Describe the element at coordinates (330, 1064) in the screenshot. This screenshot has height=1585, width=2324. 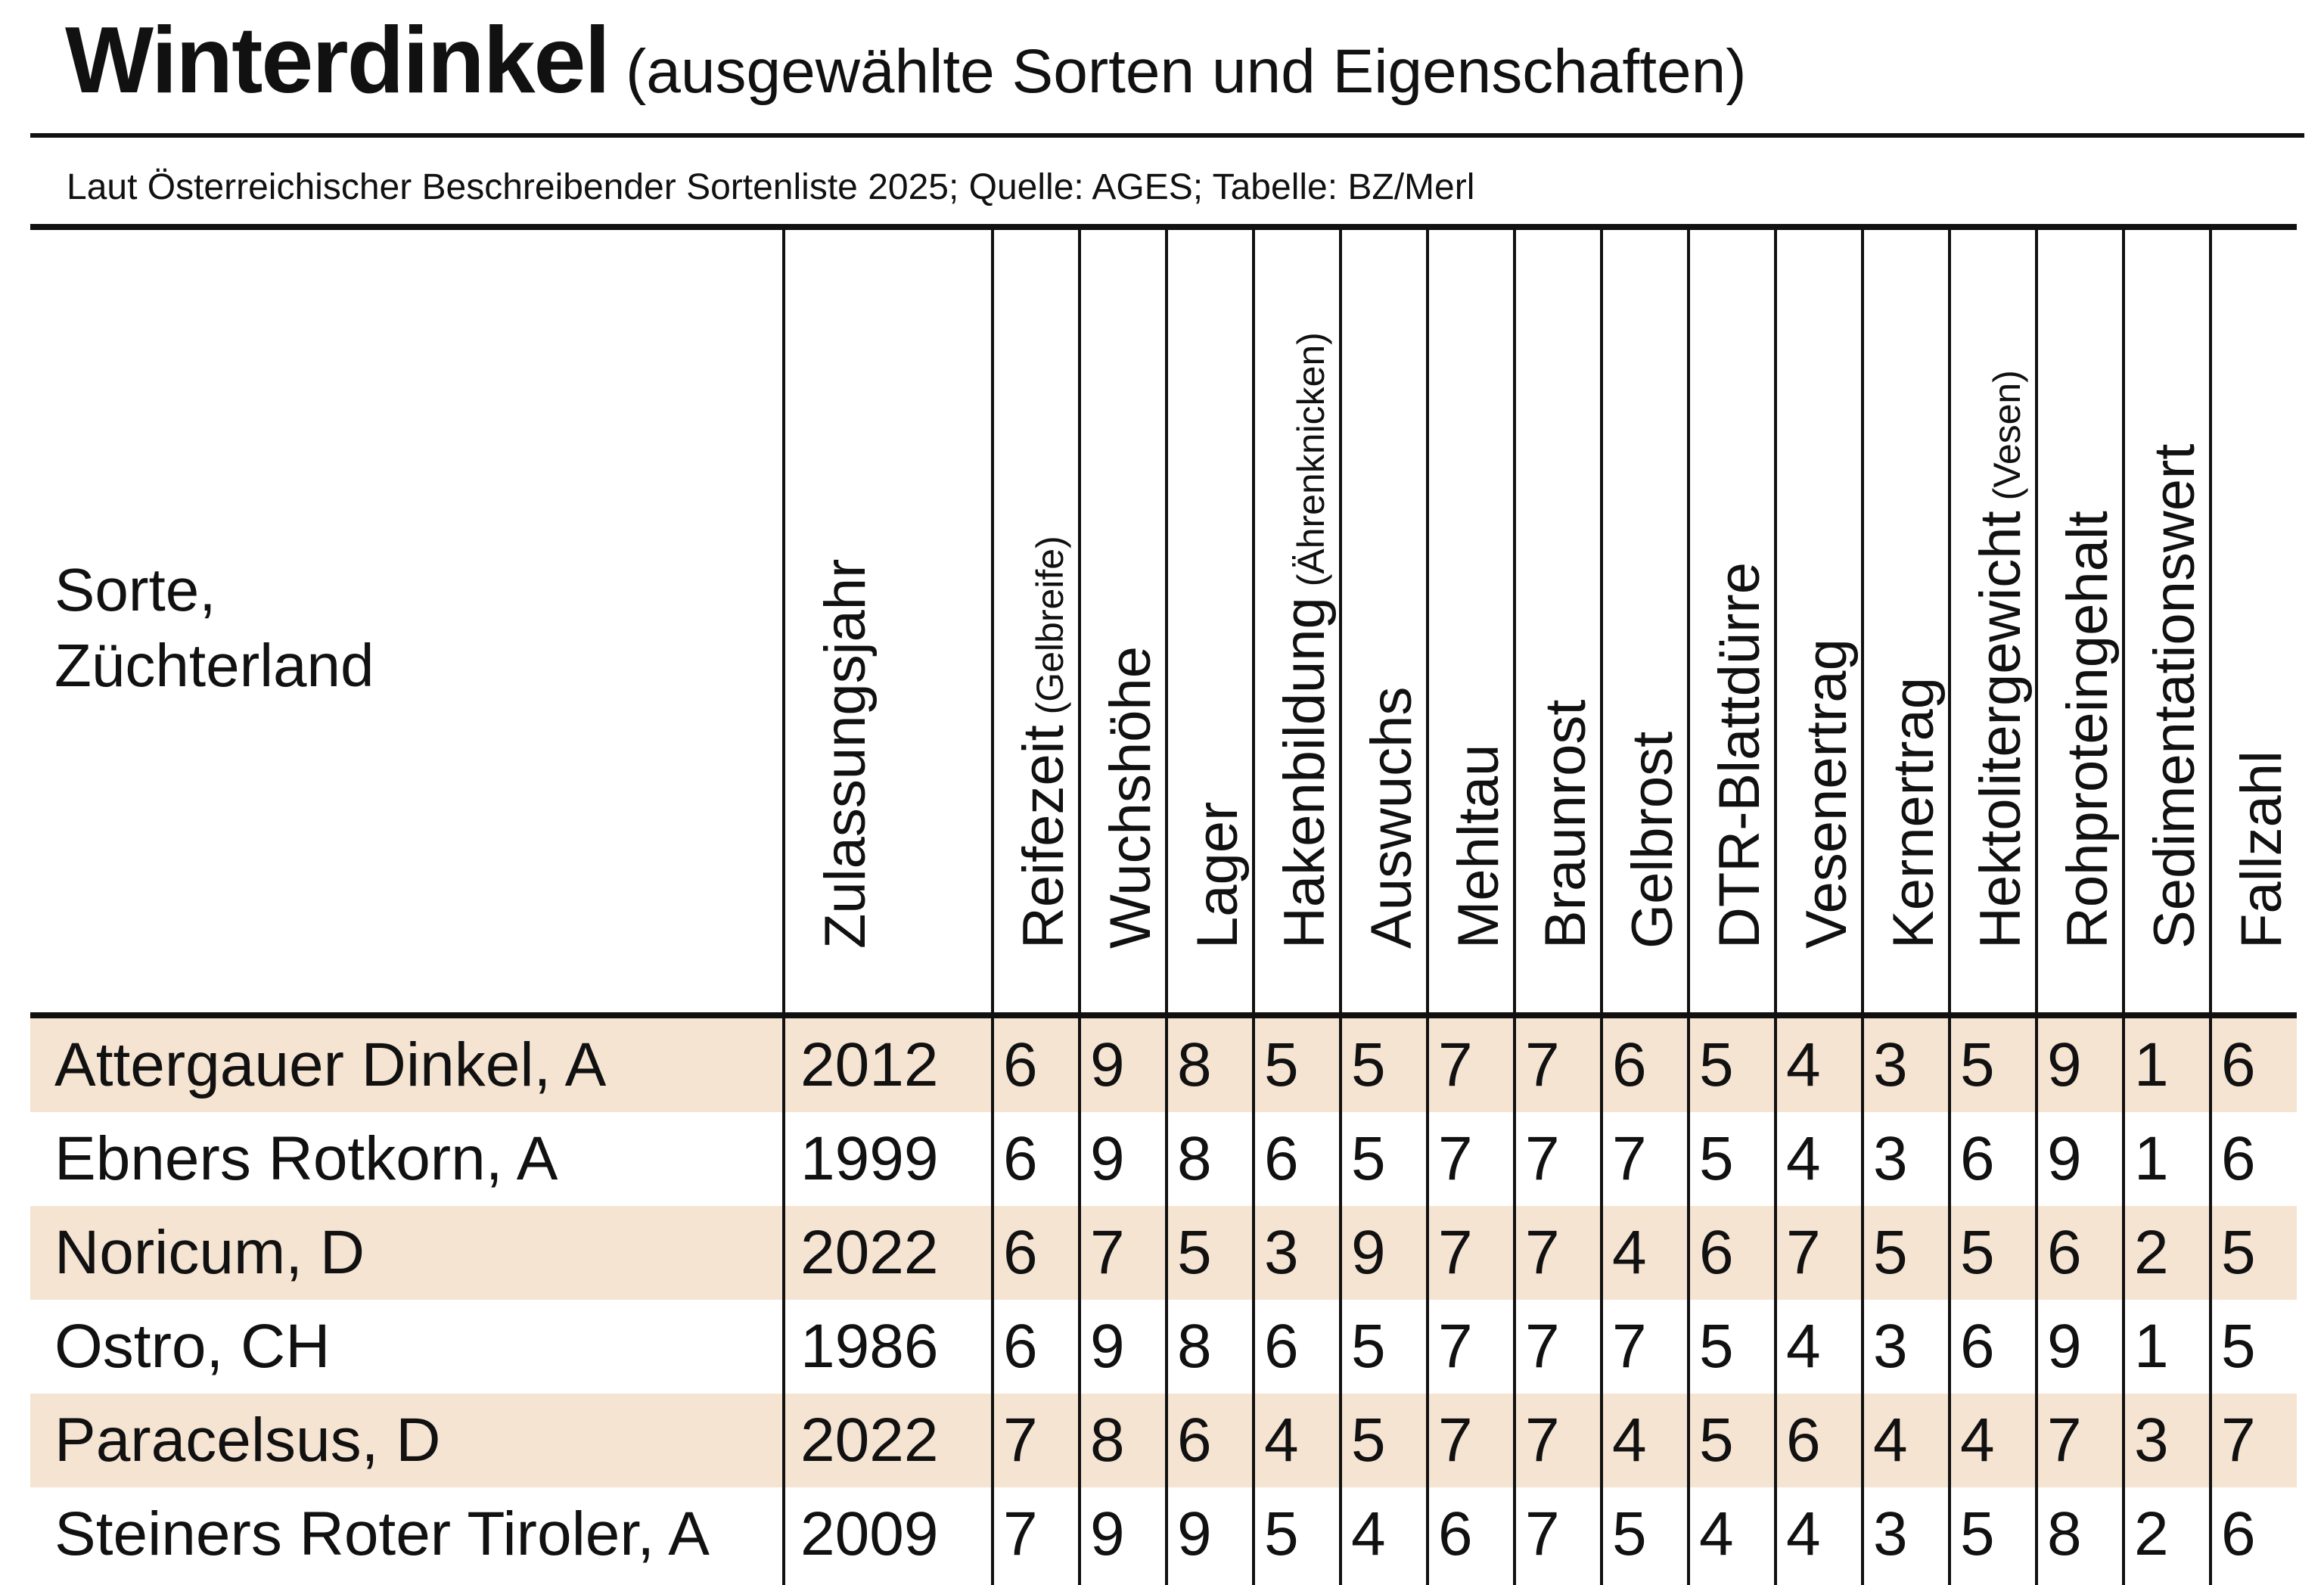
I see `variety-name: Attergauer Dinkel, A` at that location.